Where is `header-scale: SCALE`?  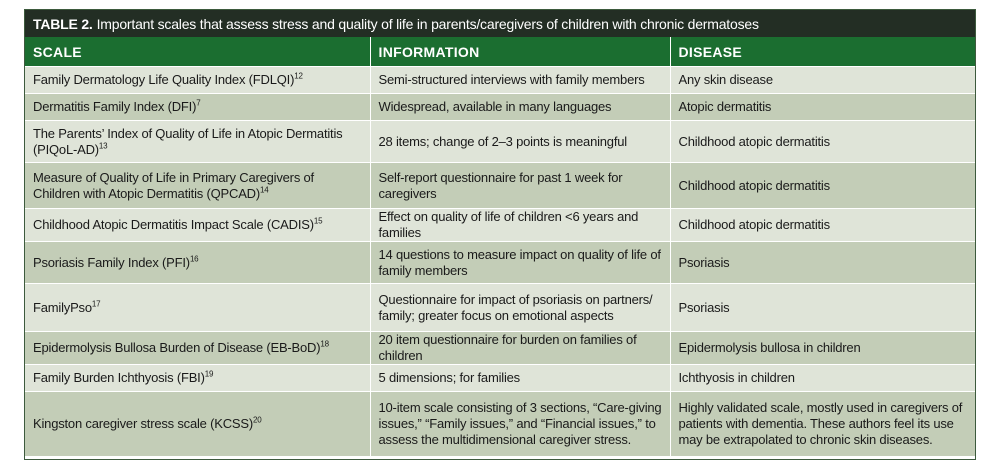 header-scale: SCALE is located at coordinates (198, 52).